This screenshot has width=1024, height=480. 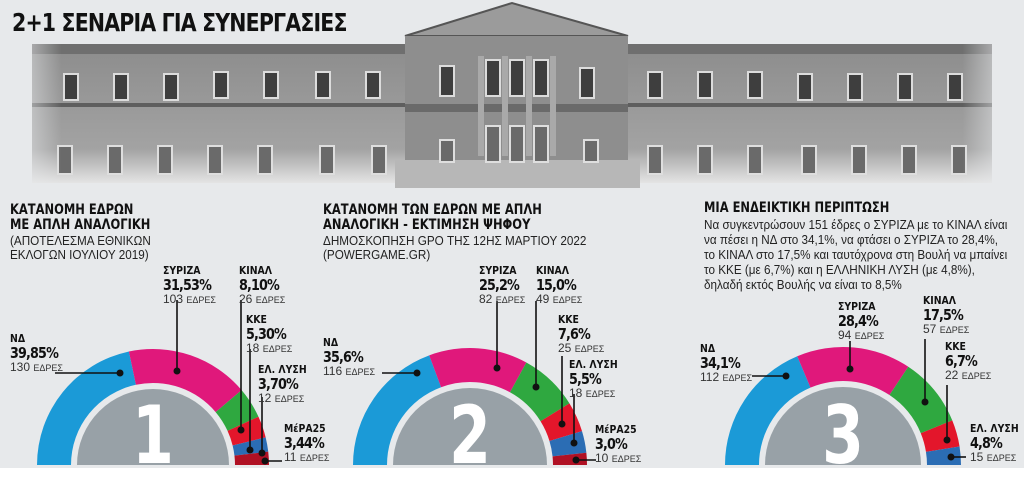 What do you see at coordinates (861, 321) in the screenshot?
I see `chart-3-label-syriza: ΣΥΡΙΖΑ 28,4% 94 ΕΔΡΕΣ` at bounding box center [861, 321].